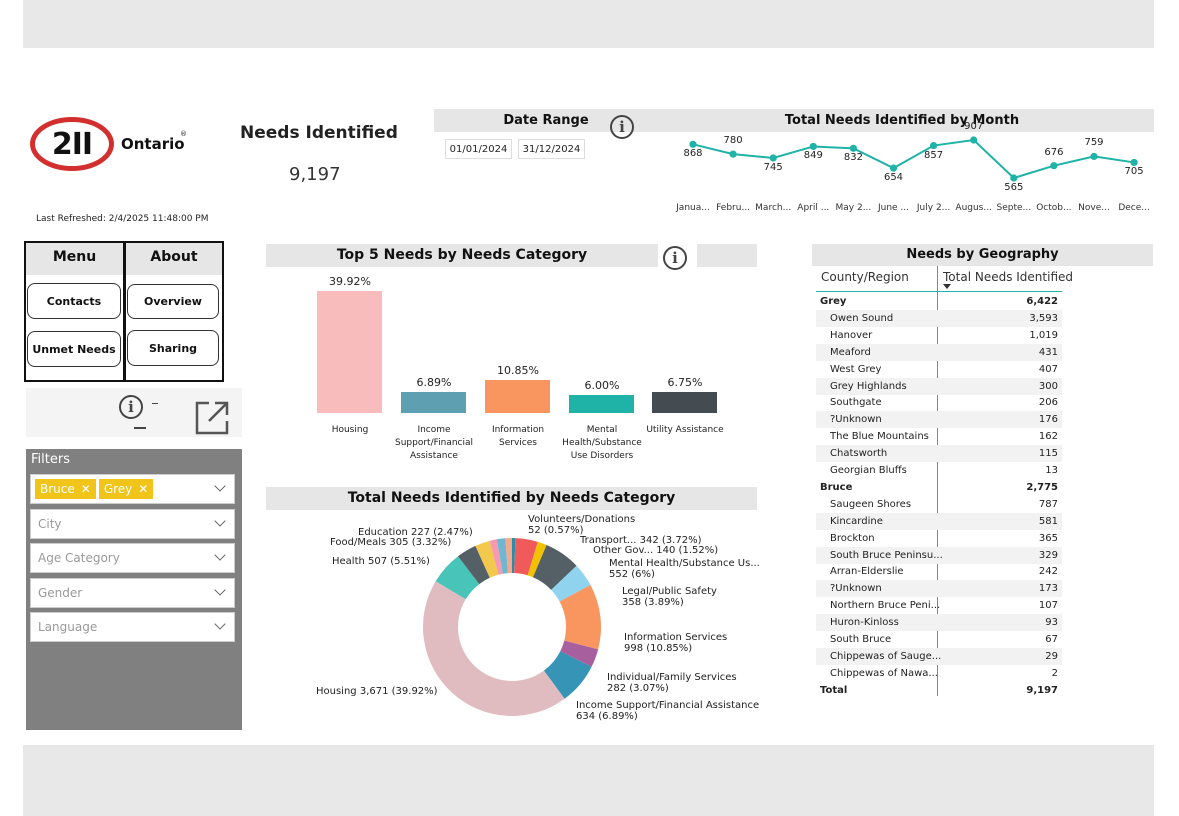 This screenshot has width=1179, height=816. Describe the element at coordinates (74, 259) in the screenshot. I see `menu-title: Menu` at that location.